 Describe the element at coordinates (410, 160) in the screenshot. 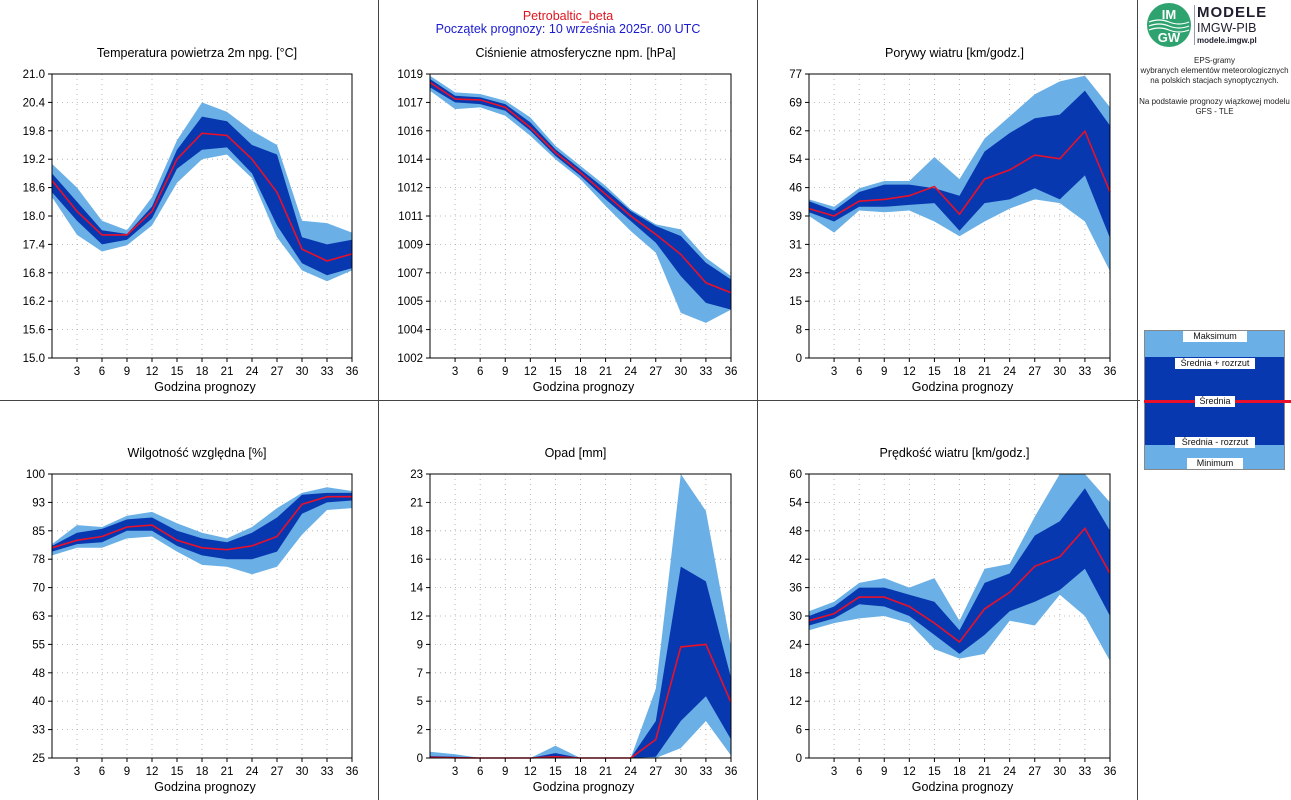

I see `y-tick-label: 1014` at that location.